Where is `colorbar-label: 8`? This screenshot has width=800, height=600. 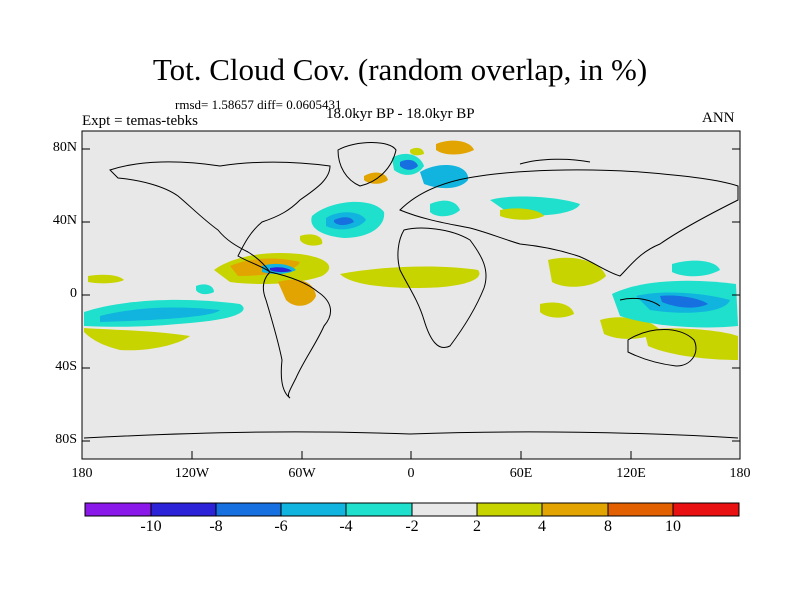 colorbar-label: 8 is located at coordinates (608, 526).